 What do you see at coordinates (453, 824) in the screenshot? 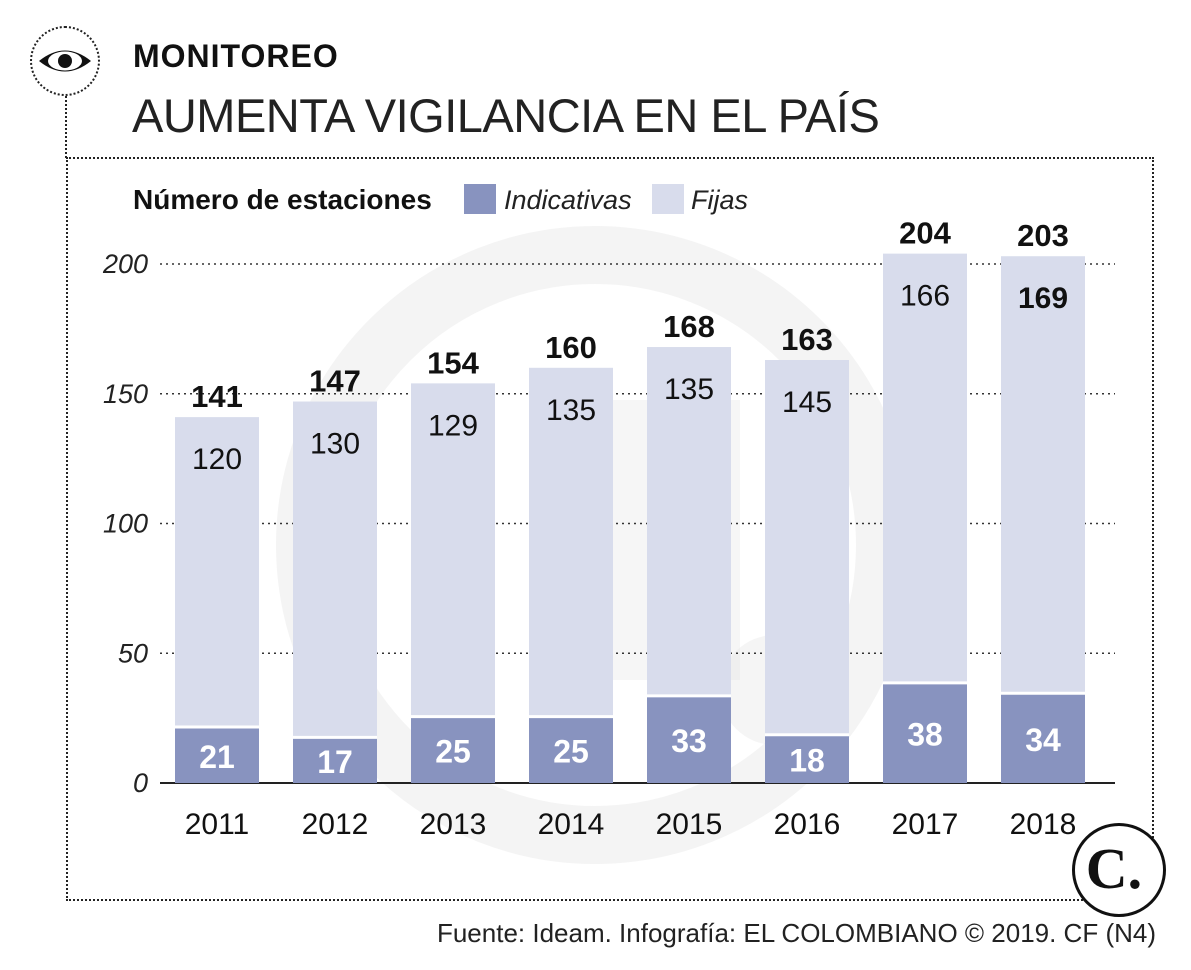
I see `x-category-label: 2013` at bounding box center [453, 824].